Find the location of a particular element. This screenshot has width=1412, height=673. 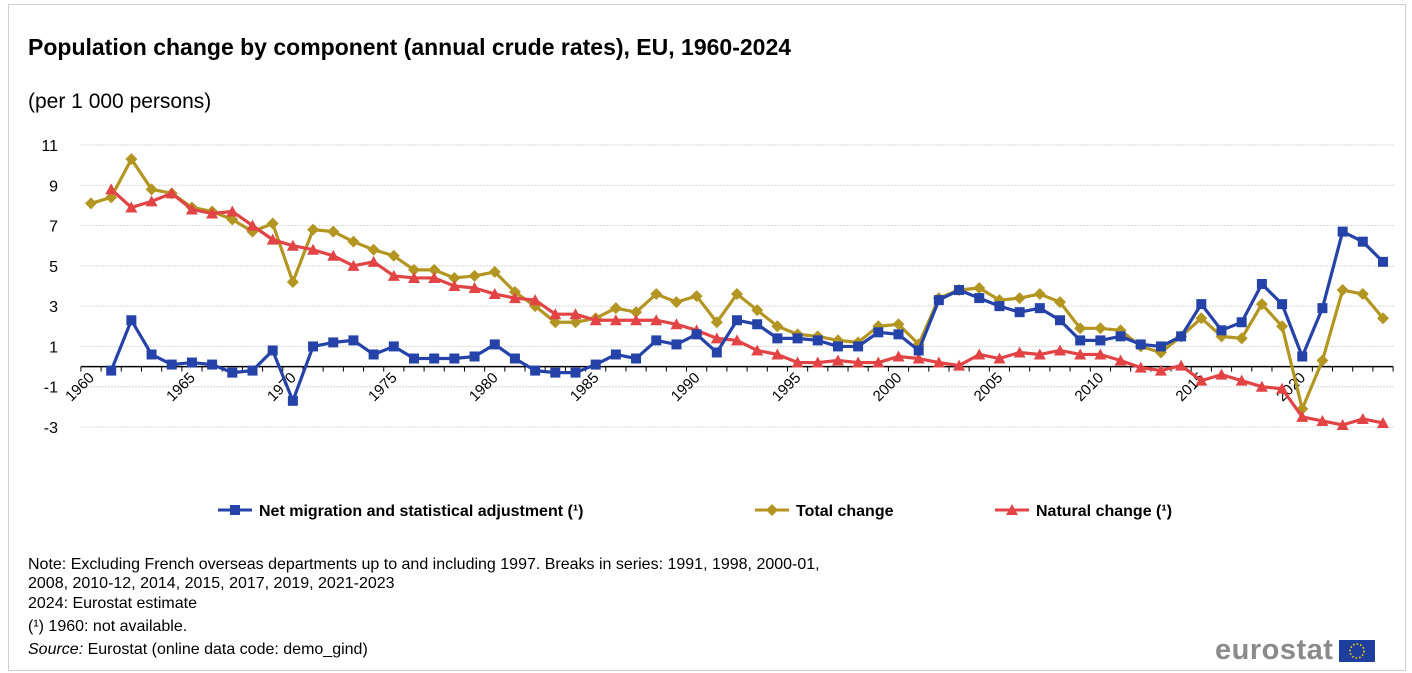

eu-flag-icon is located at coordinates (1357, 650).